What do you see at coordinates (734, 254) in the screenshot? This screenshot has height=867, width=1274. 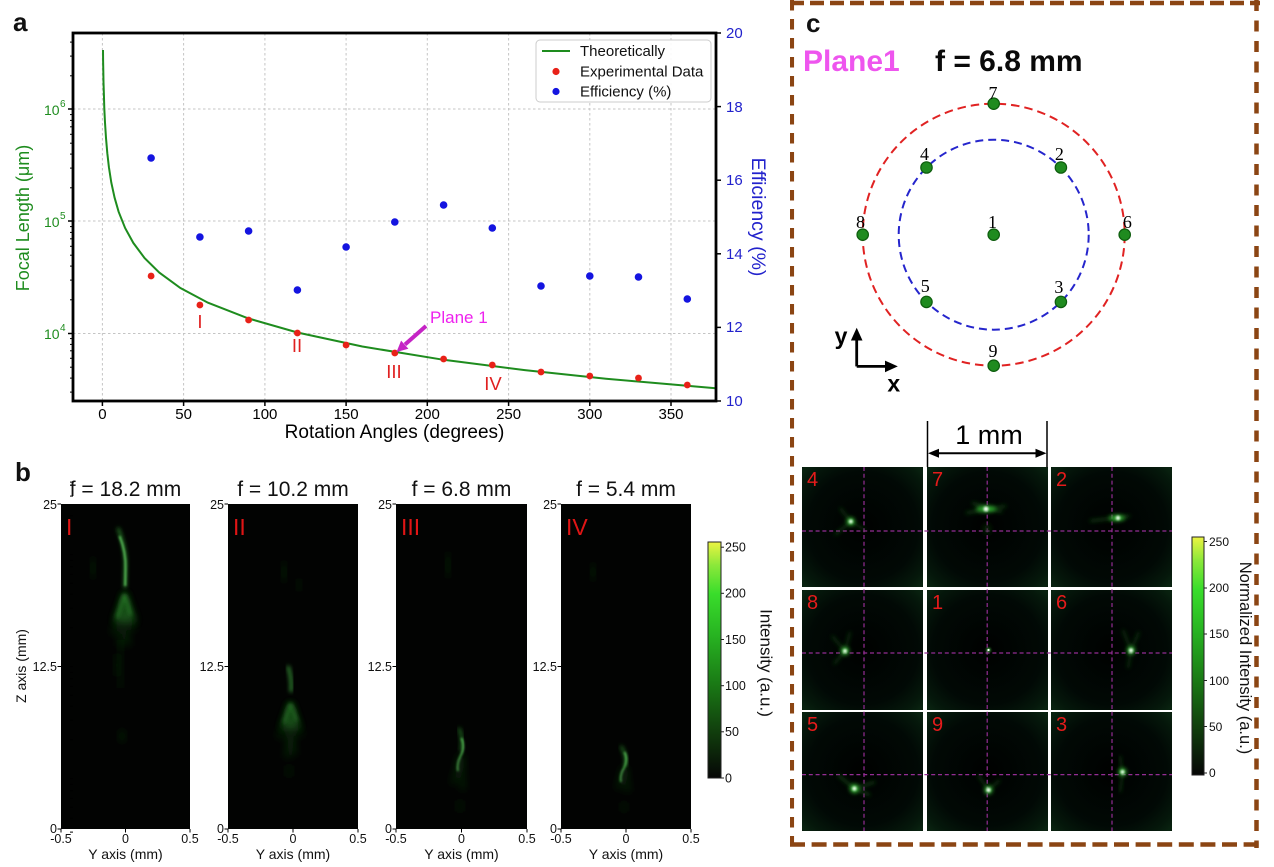 I see `svg-text: 14` at bounding box center [734, 254].